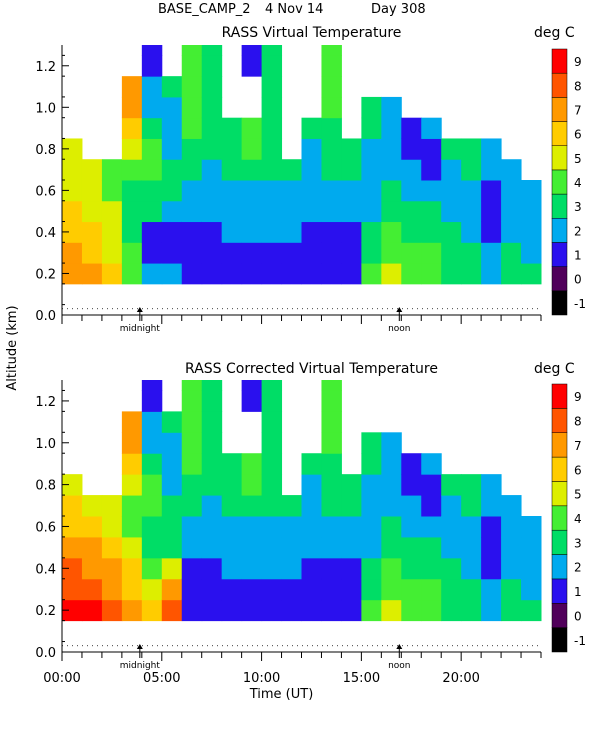  Describe the element at coordinates (12, 347) in the screenshot. I see `y-axis-title: Altitude (km)` at that location.